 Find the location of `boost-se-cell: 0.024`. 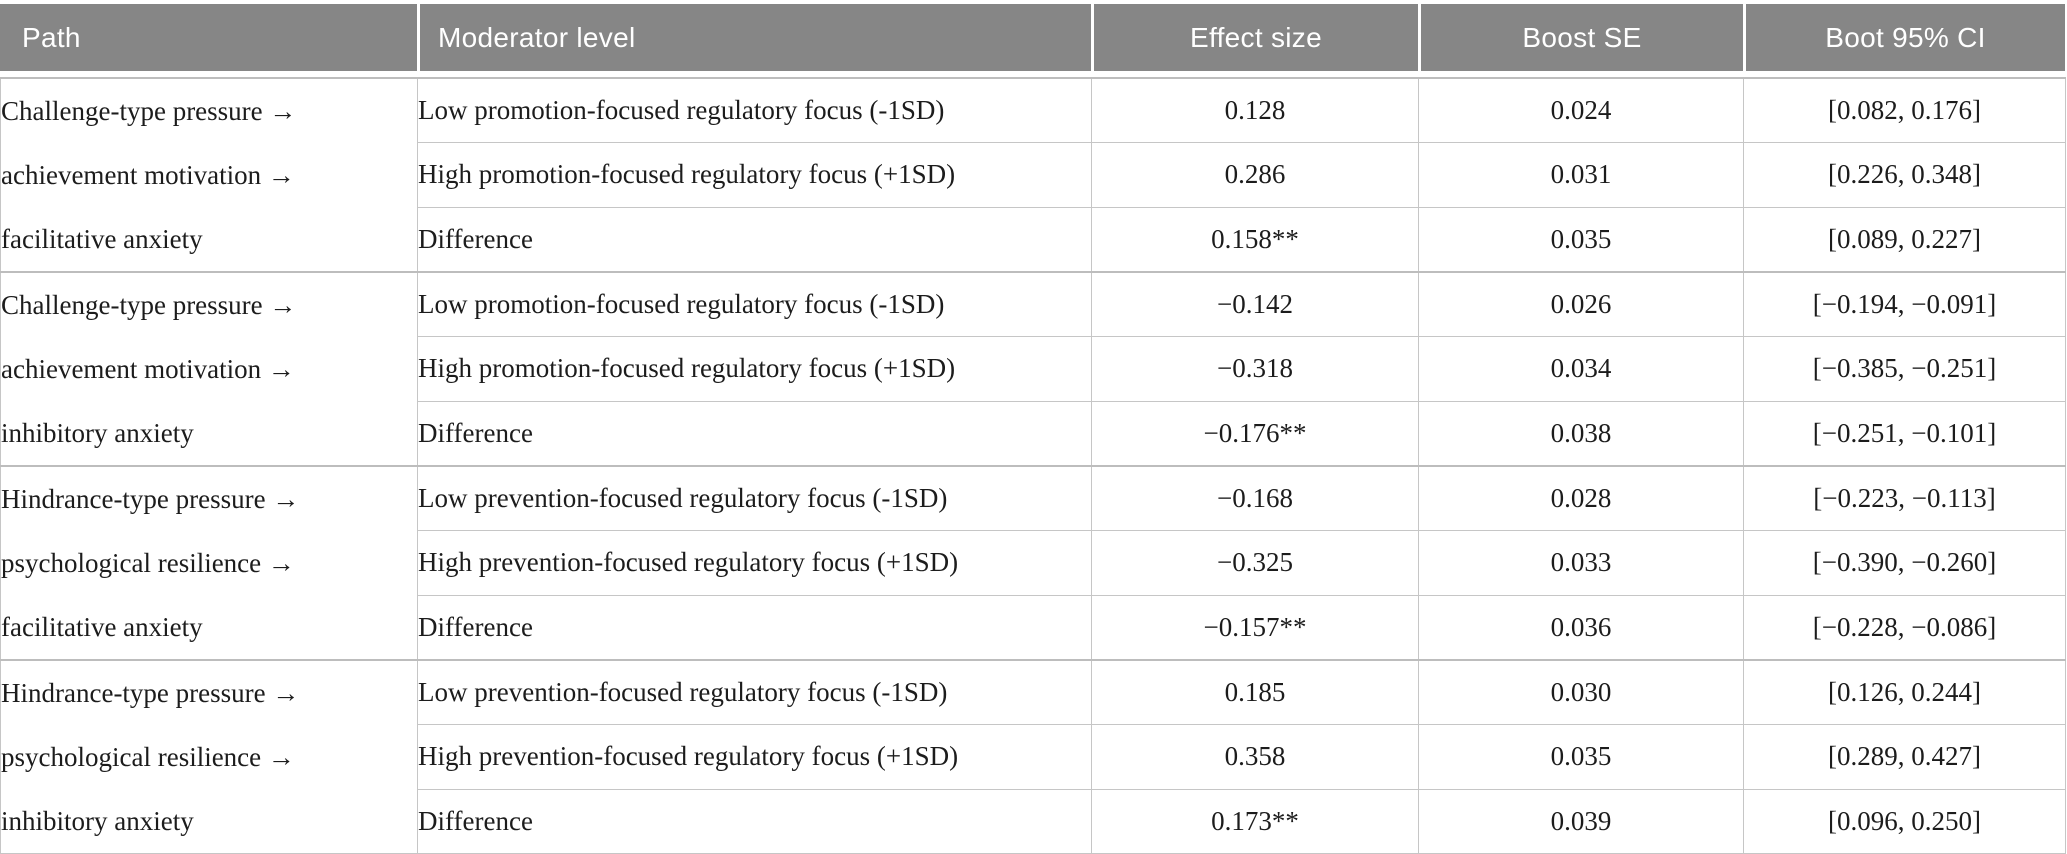

boost-se-cell: 0.024 is located at coordinates (1581, 110).